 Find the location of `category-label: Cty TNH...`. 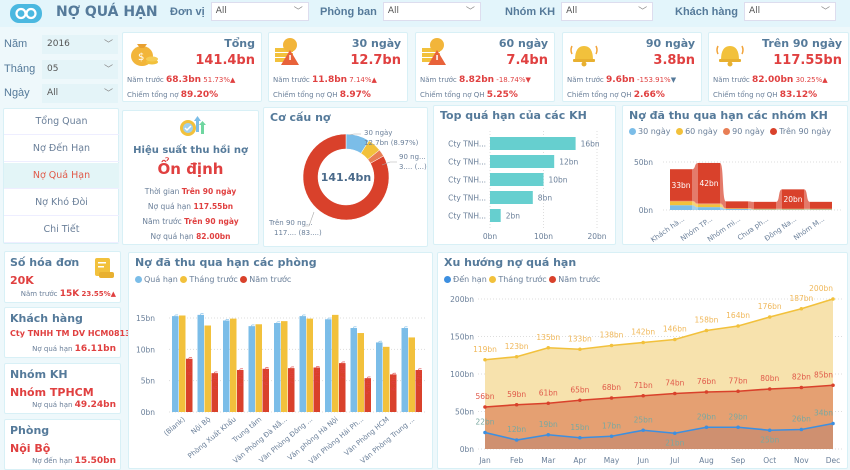

category-label: Cty TNH... is located at coordinates (467, 144).